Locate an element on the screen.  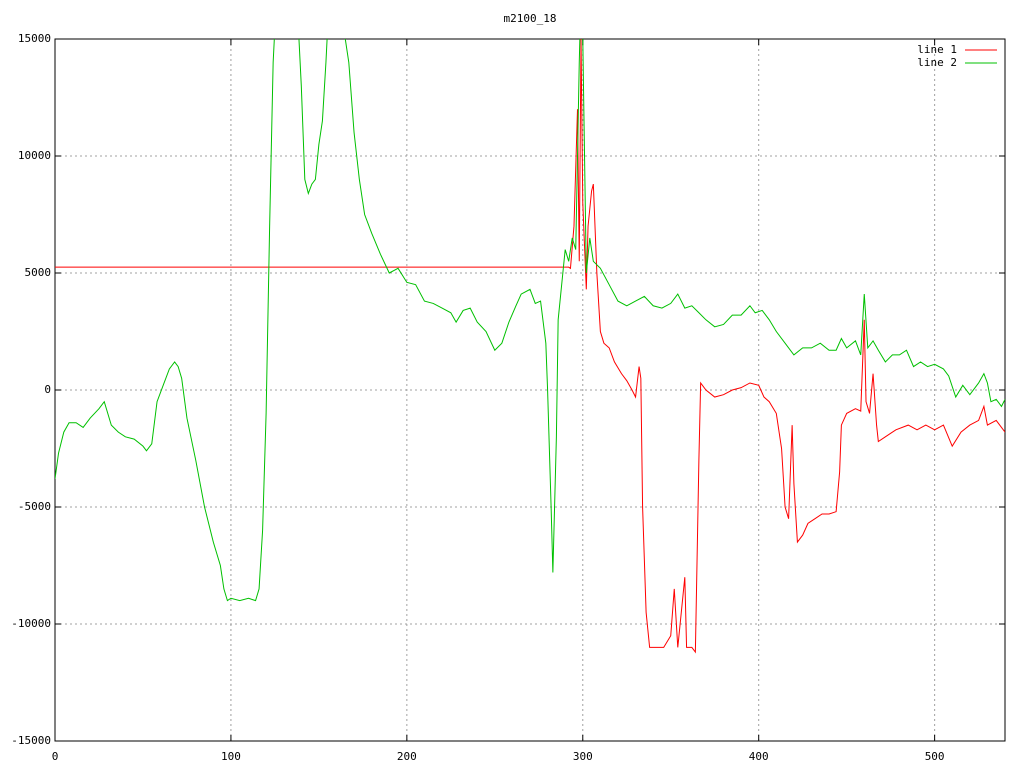
legend-label: line 2 is located at coordinates (937, 62).